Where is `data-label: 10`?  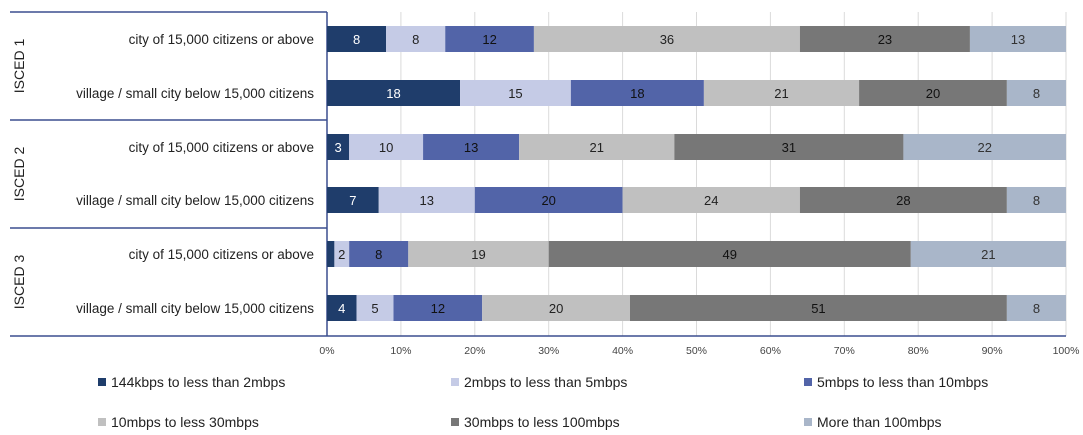
data-label: 10 is located at coordinates (386, 147).